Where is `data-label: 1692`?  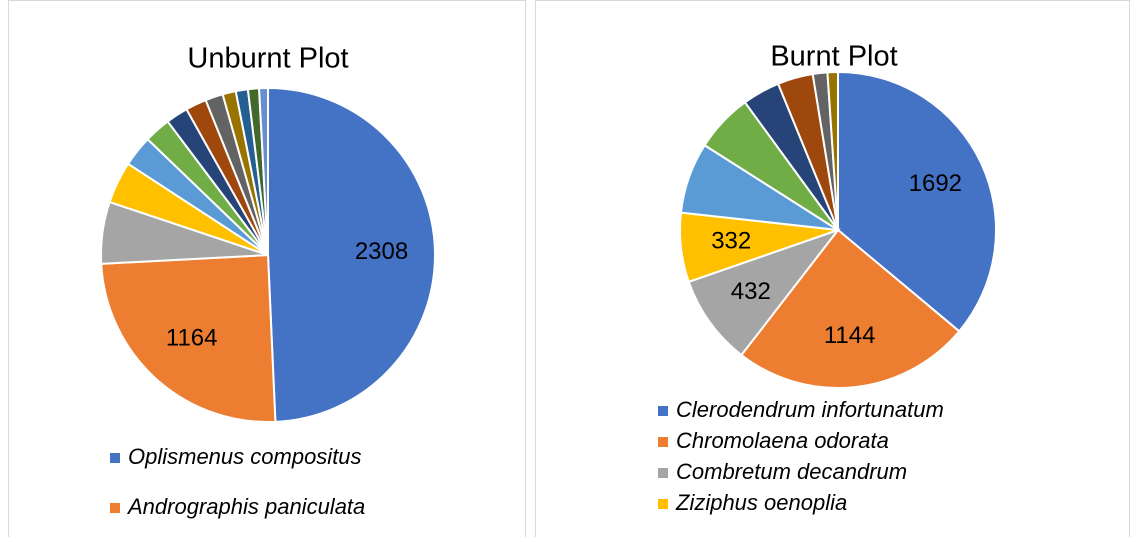
data-label: 1692 is located at coordinates (935, 183).